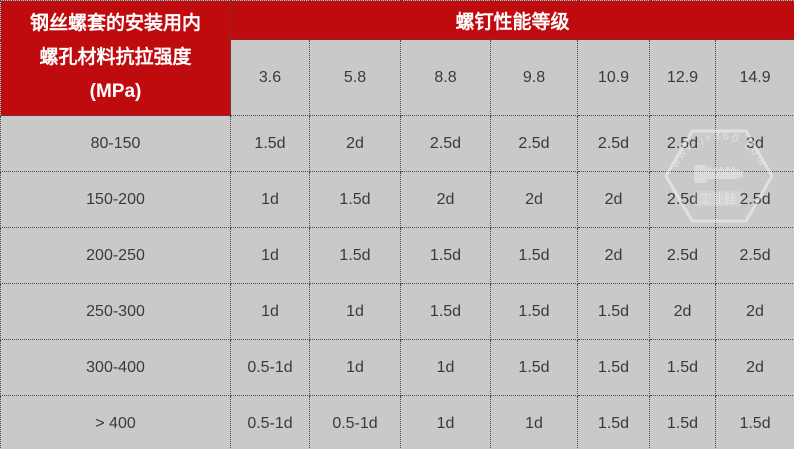 The image size is (794, 449). I want to click on row-label: 200-250, so click(115, 255).